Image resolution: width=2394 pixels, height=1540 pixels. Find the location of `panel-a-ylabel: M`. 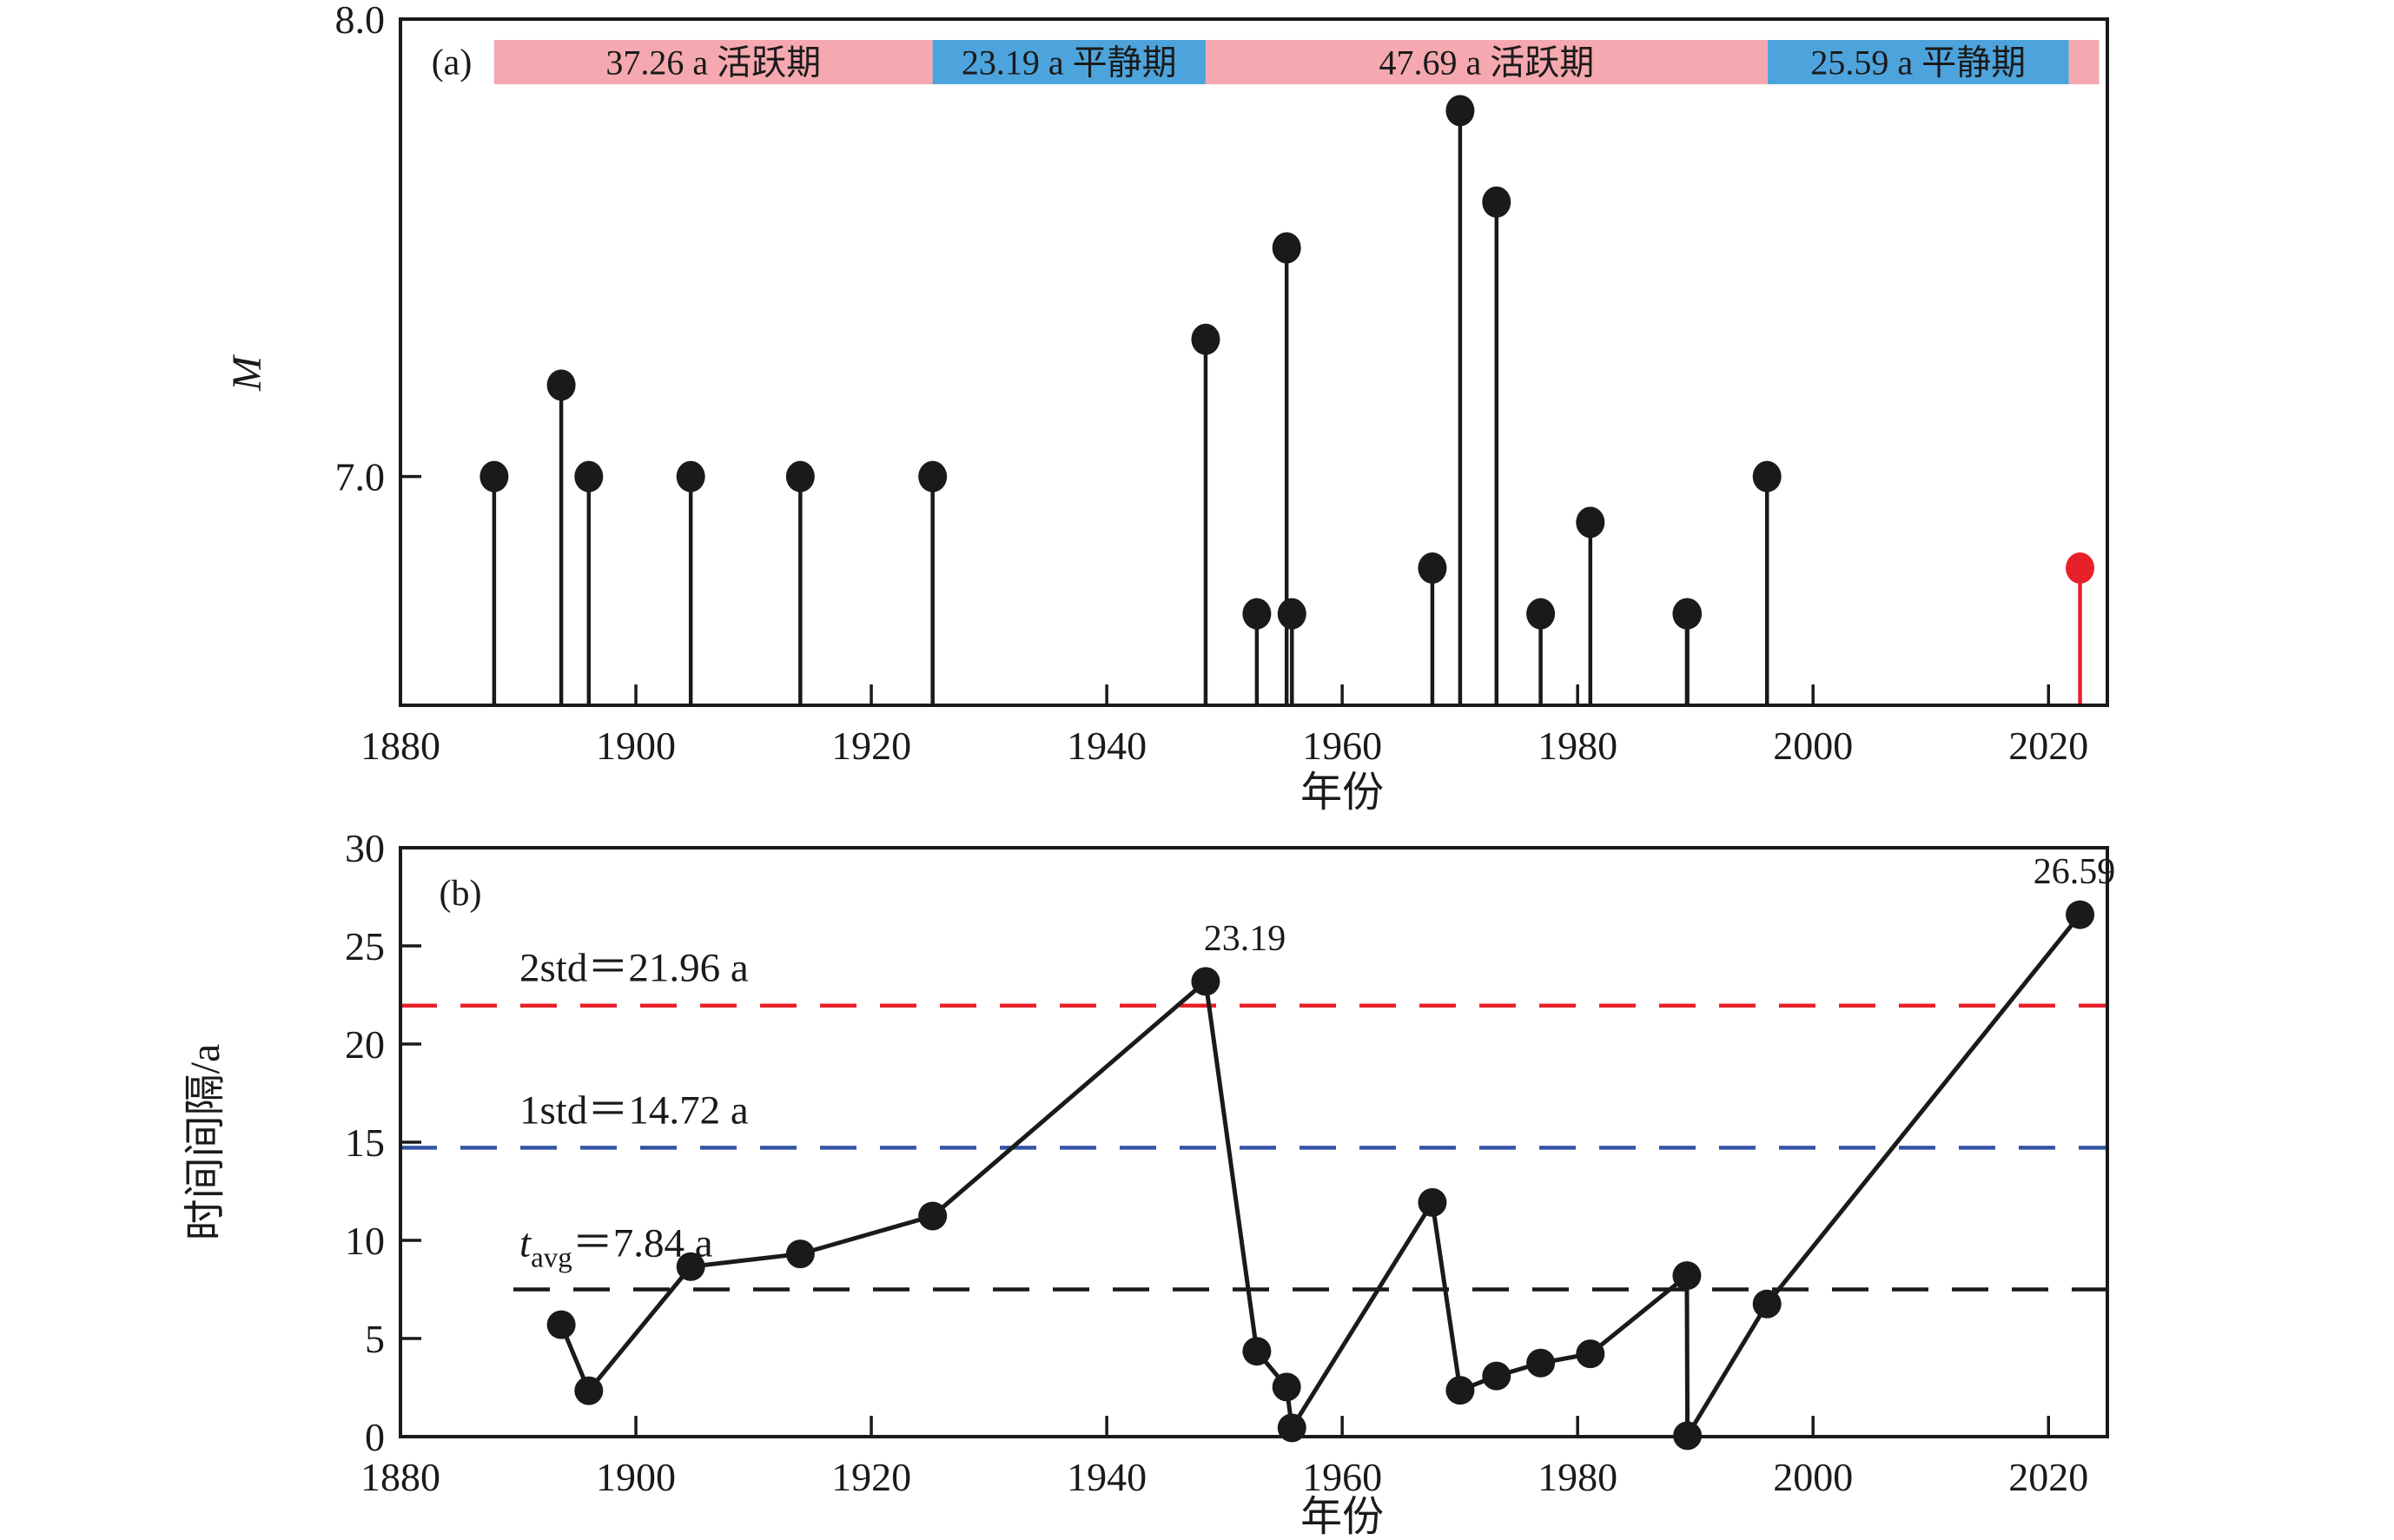

panel-a-ylabel: M is located at coordinates (247, 373).